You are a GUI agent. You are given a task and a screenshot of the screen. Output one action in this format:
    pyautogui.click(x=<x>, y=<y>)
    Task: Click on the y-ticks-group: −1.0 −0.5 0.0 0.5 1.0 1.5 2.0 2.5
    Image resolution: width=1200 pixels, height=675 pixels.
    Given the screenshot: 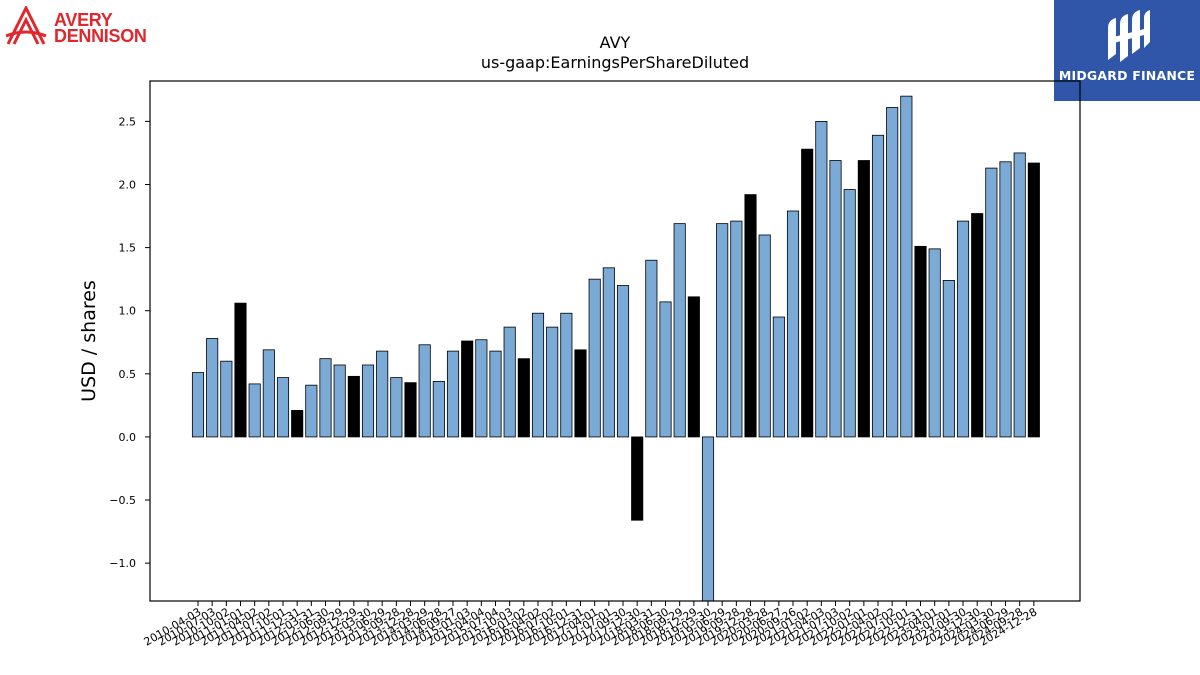 What is the action you would take?
    pyautogui.click(x=129, y=342)
    